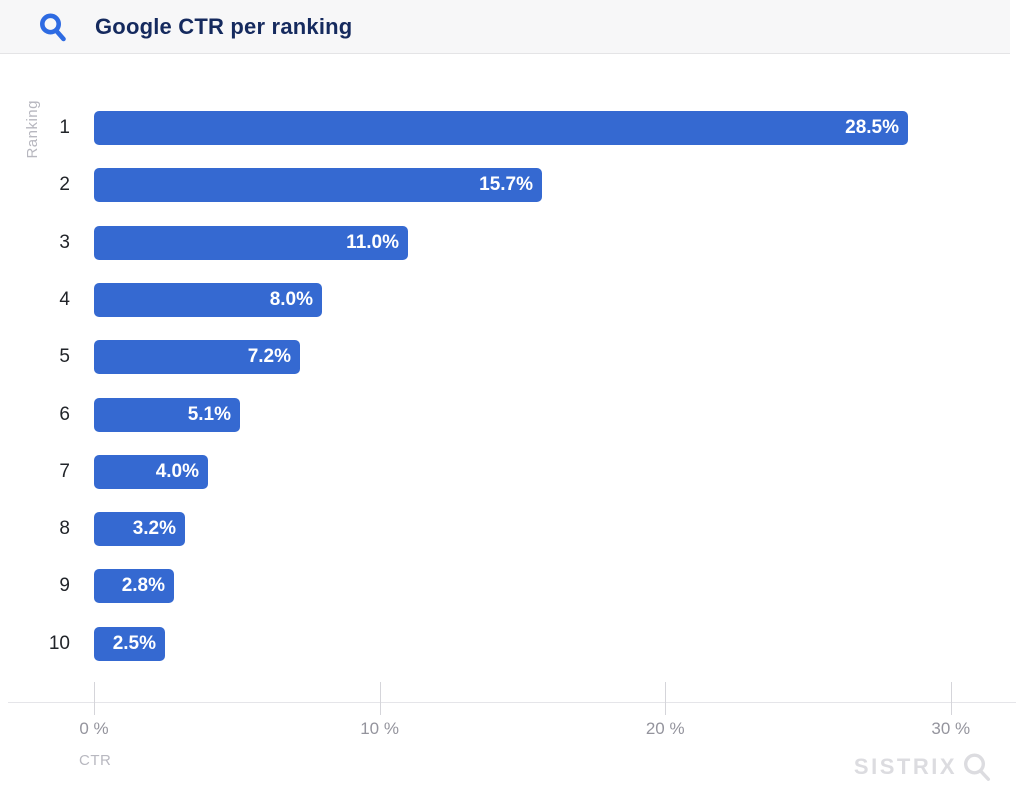 The height and width of the screenshot is (808, 1024). Describe the element at coordinates (665, 728) in the screenshot. I see `x-tick-label: 20 %` at that location.